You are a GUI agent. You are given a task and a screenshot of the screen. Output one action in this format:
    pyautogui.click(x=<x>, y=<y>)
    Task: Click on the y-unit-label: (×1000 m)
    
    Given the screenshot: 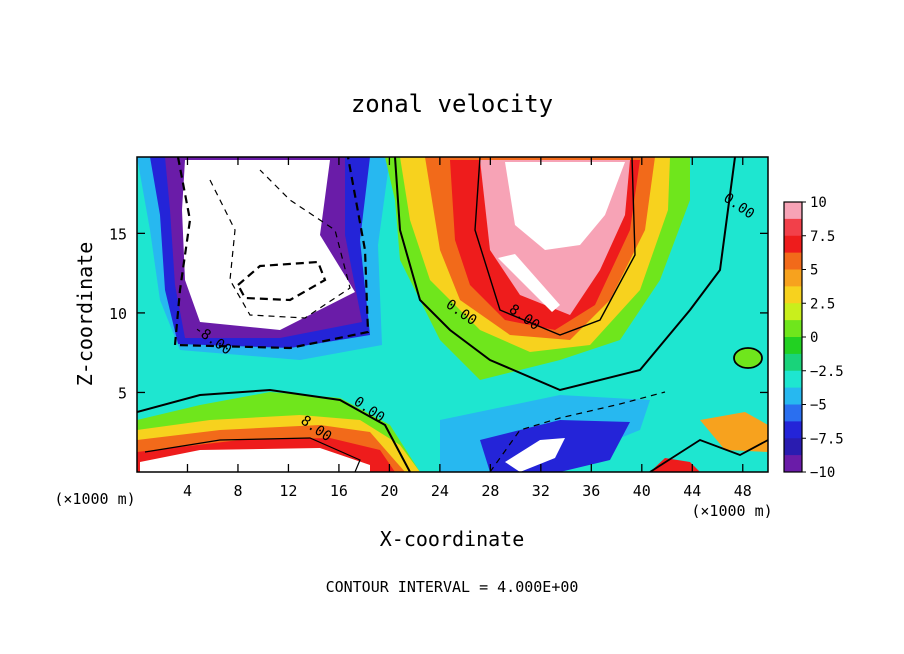 What is the action you would take?
    pyautogui.click(x=94, y=499)
    